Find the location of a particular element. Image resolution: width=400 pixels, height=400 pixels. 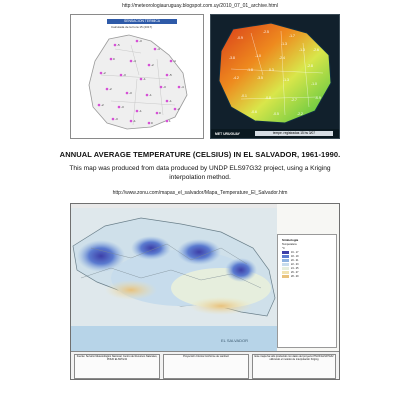

temp-reading: -1.7 is located at coordinates (292, 36).